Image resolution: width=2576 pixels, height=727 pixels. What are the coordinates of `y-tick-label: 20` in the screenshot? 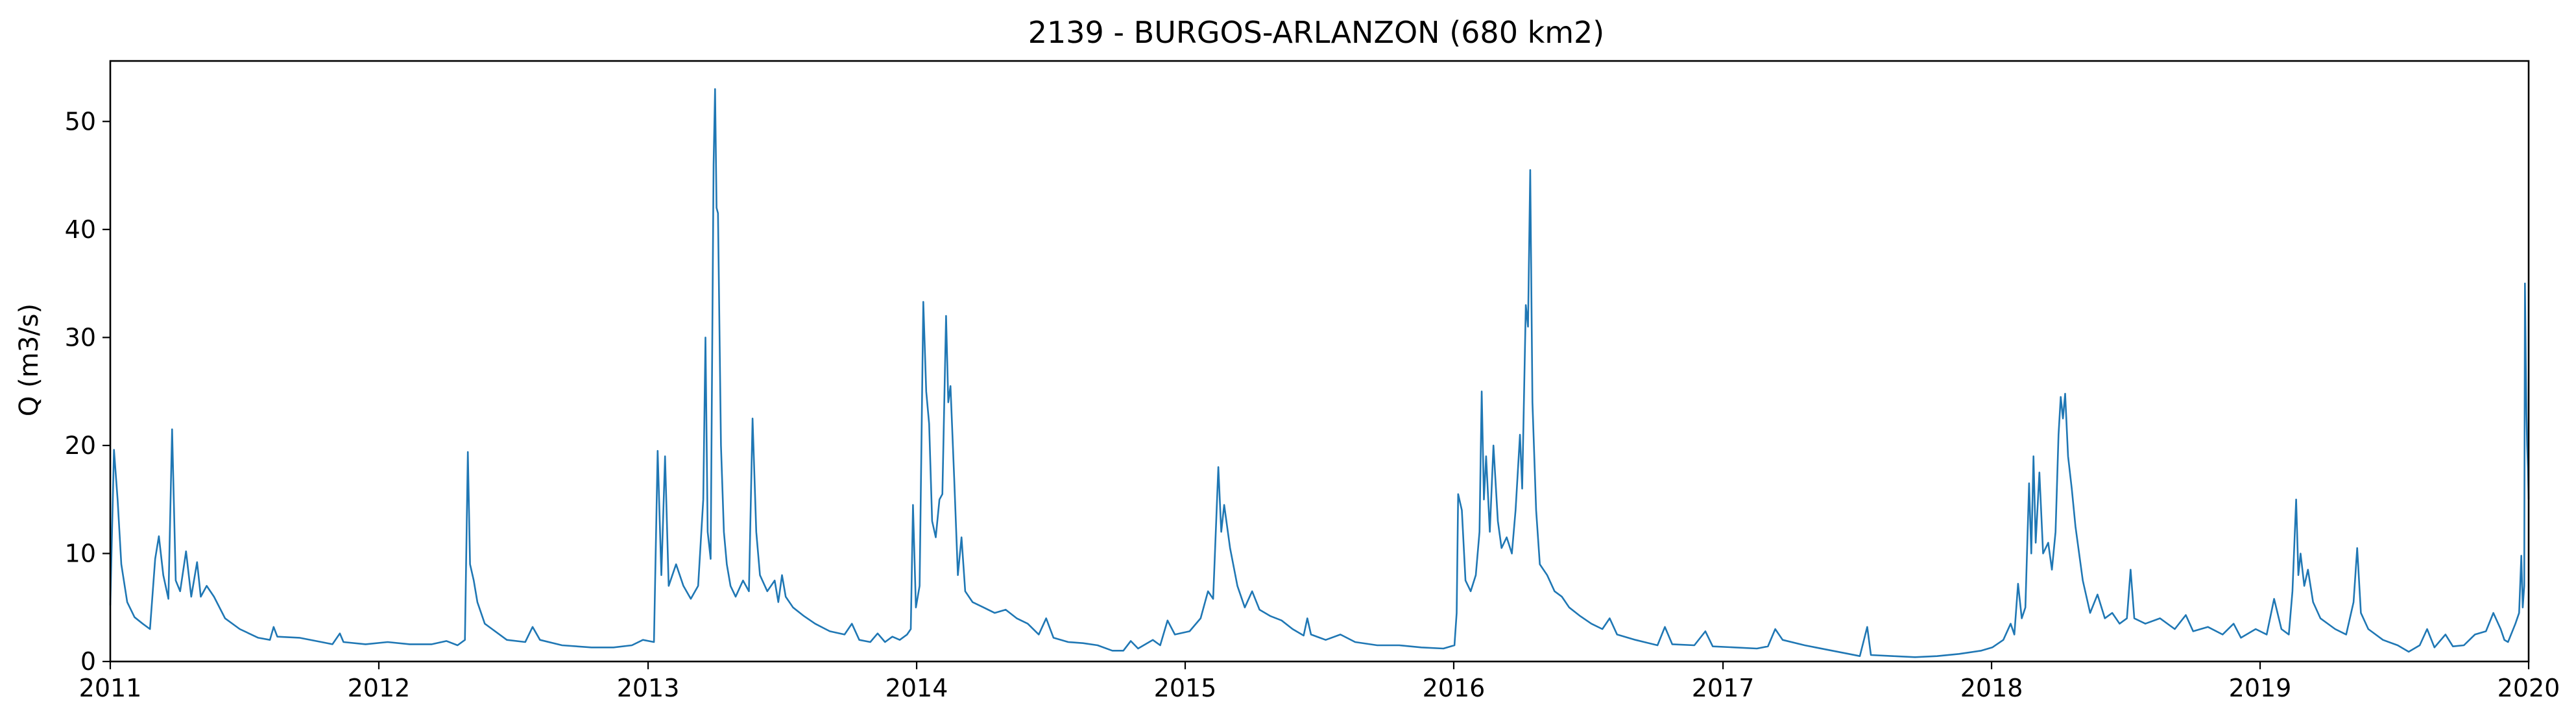 It's located at (80, 446).